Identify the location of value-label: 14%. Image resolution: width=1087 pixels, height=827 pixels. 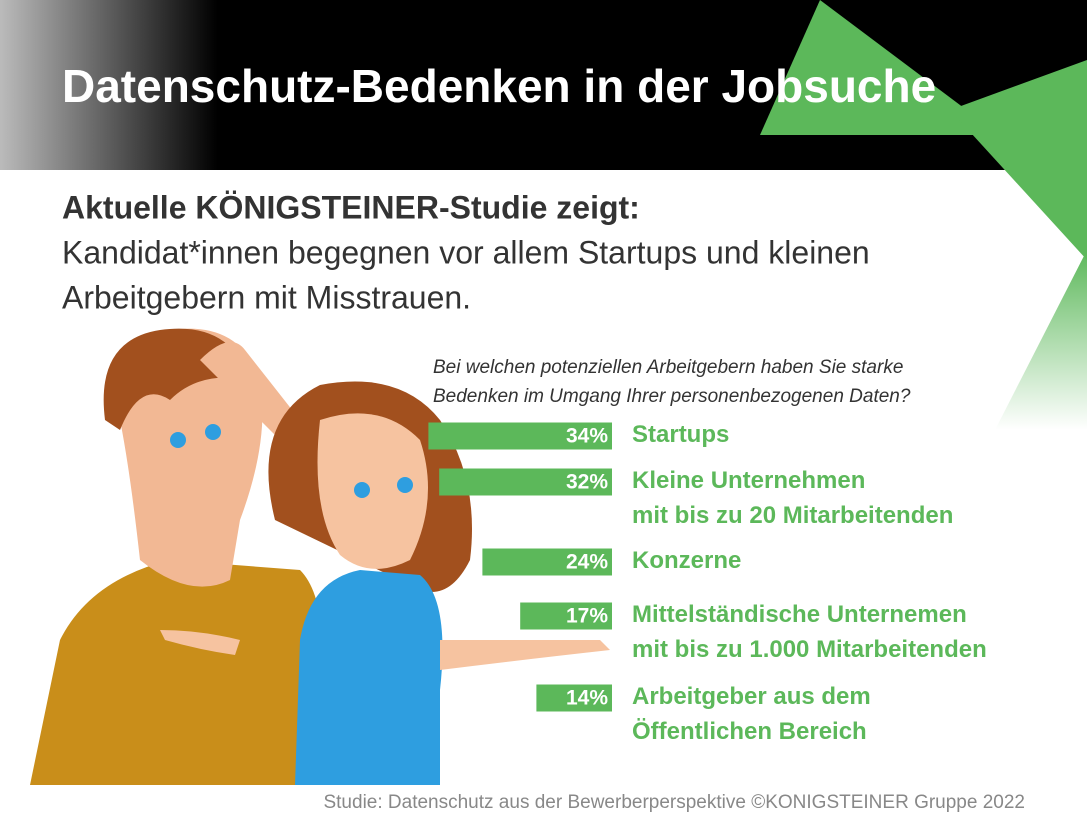
(587, 698).